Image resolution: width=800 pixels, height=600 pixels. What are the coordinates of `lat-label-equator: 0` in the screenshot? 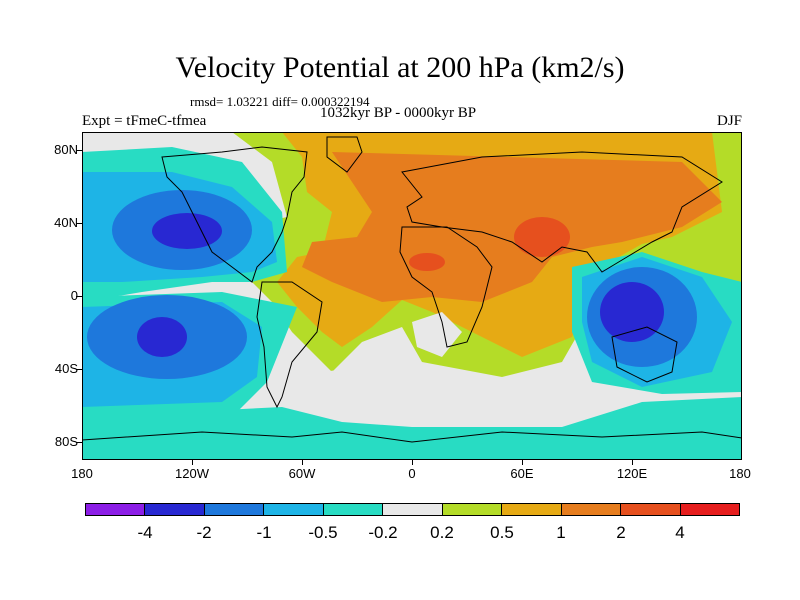 It's located at (74, 295).